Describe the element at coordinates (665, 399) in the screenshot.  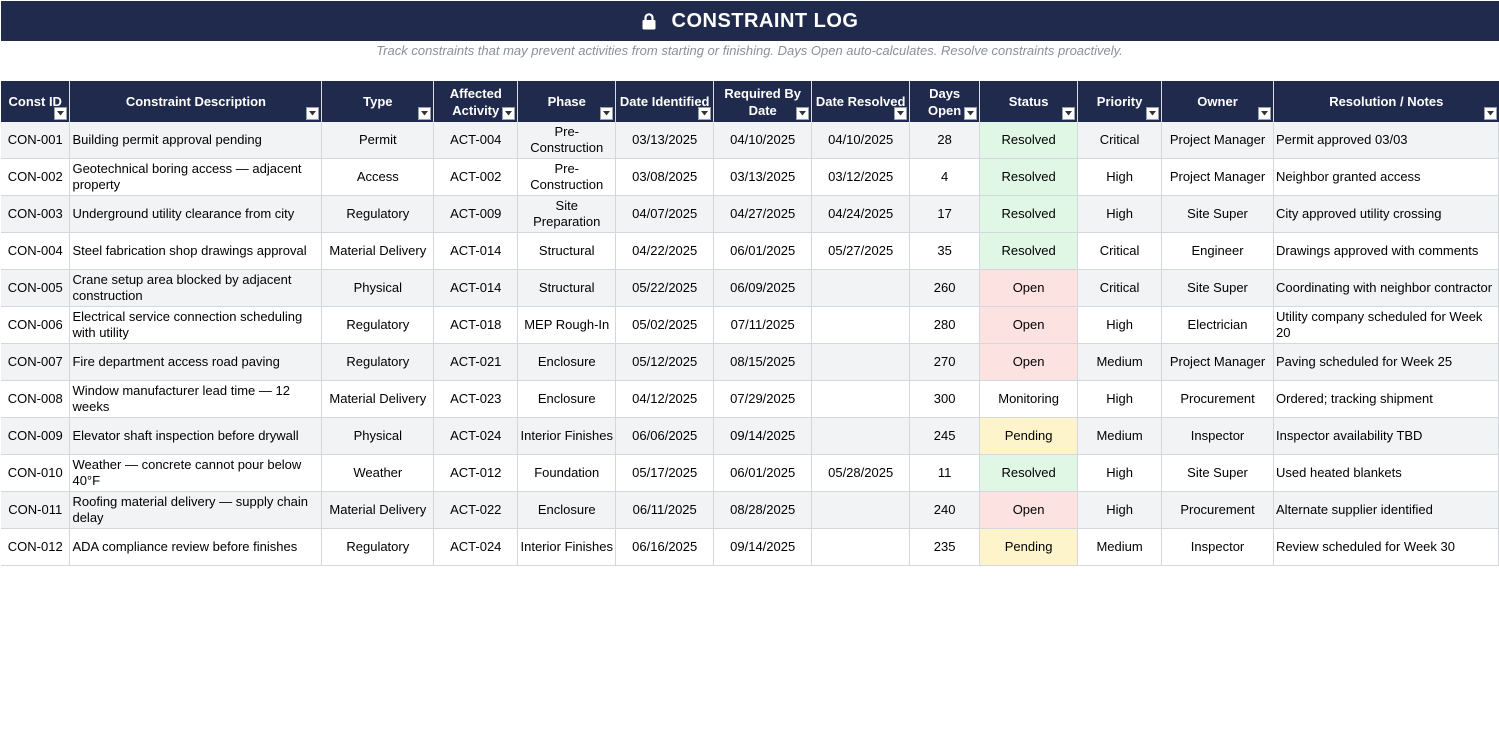
I see `cell-date-identified: 04/12/2025` at that location.